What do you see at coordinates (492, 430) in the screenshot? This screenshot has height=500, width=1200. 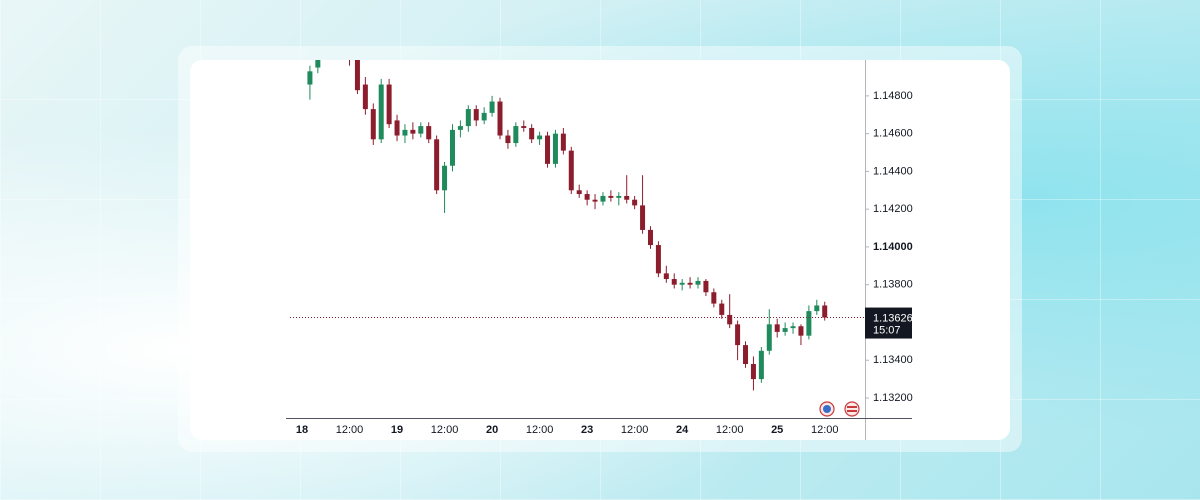 I see `x-tick-label: 20` at bounding box center [492, 430].